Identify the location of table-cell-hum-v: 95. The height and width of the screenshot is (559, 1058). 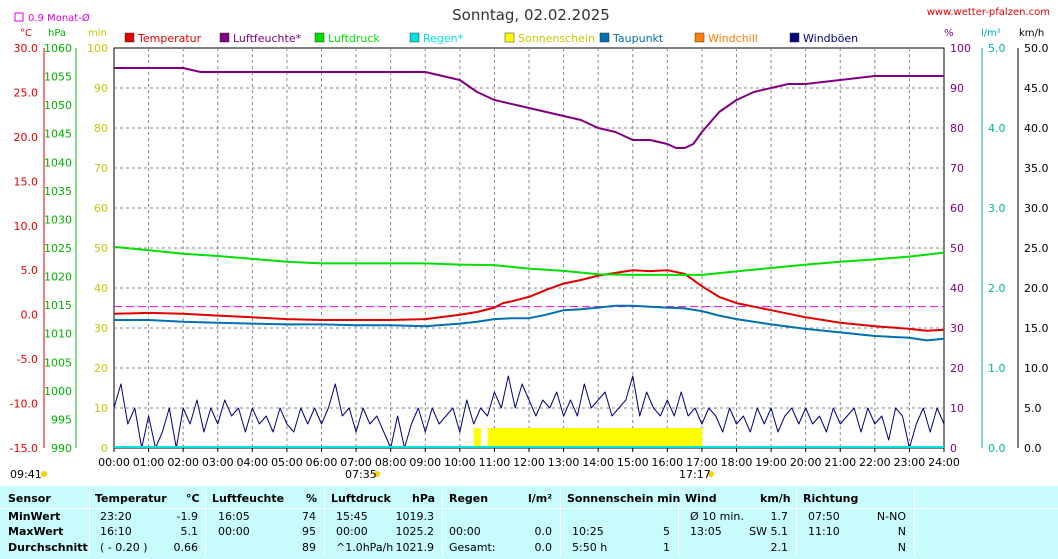
(309, 531).